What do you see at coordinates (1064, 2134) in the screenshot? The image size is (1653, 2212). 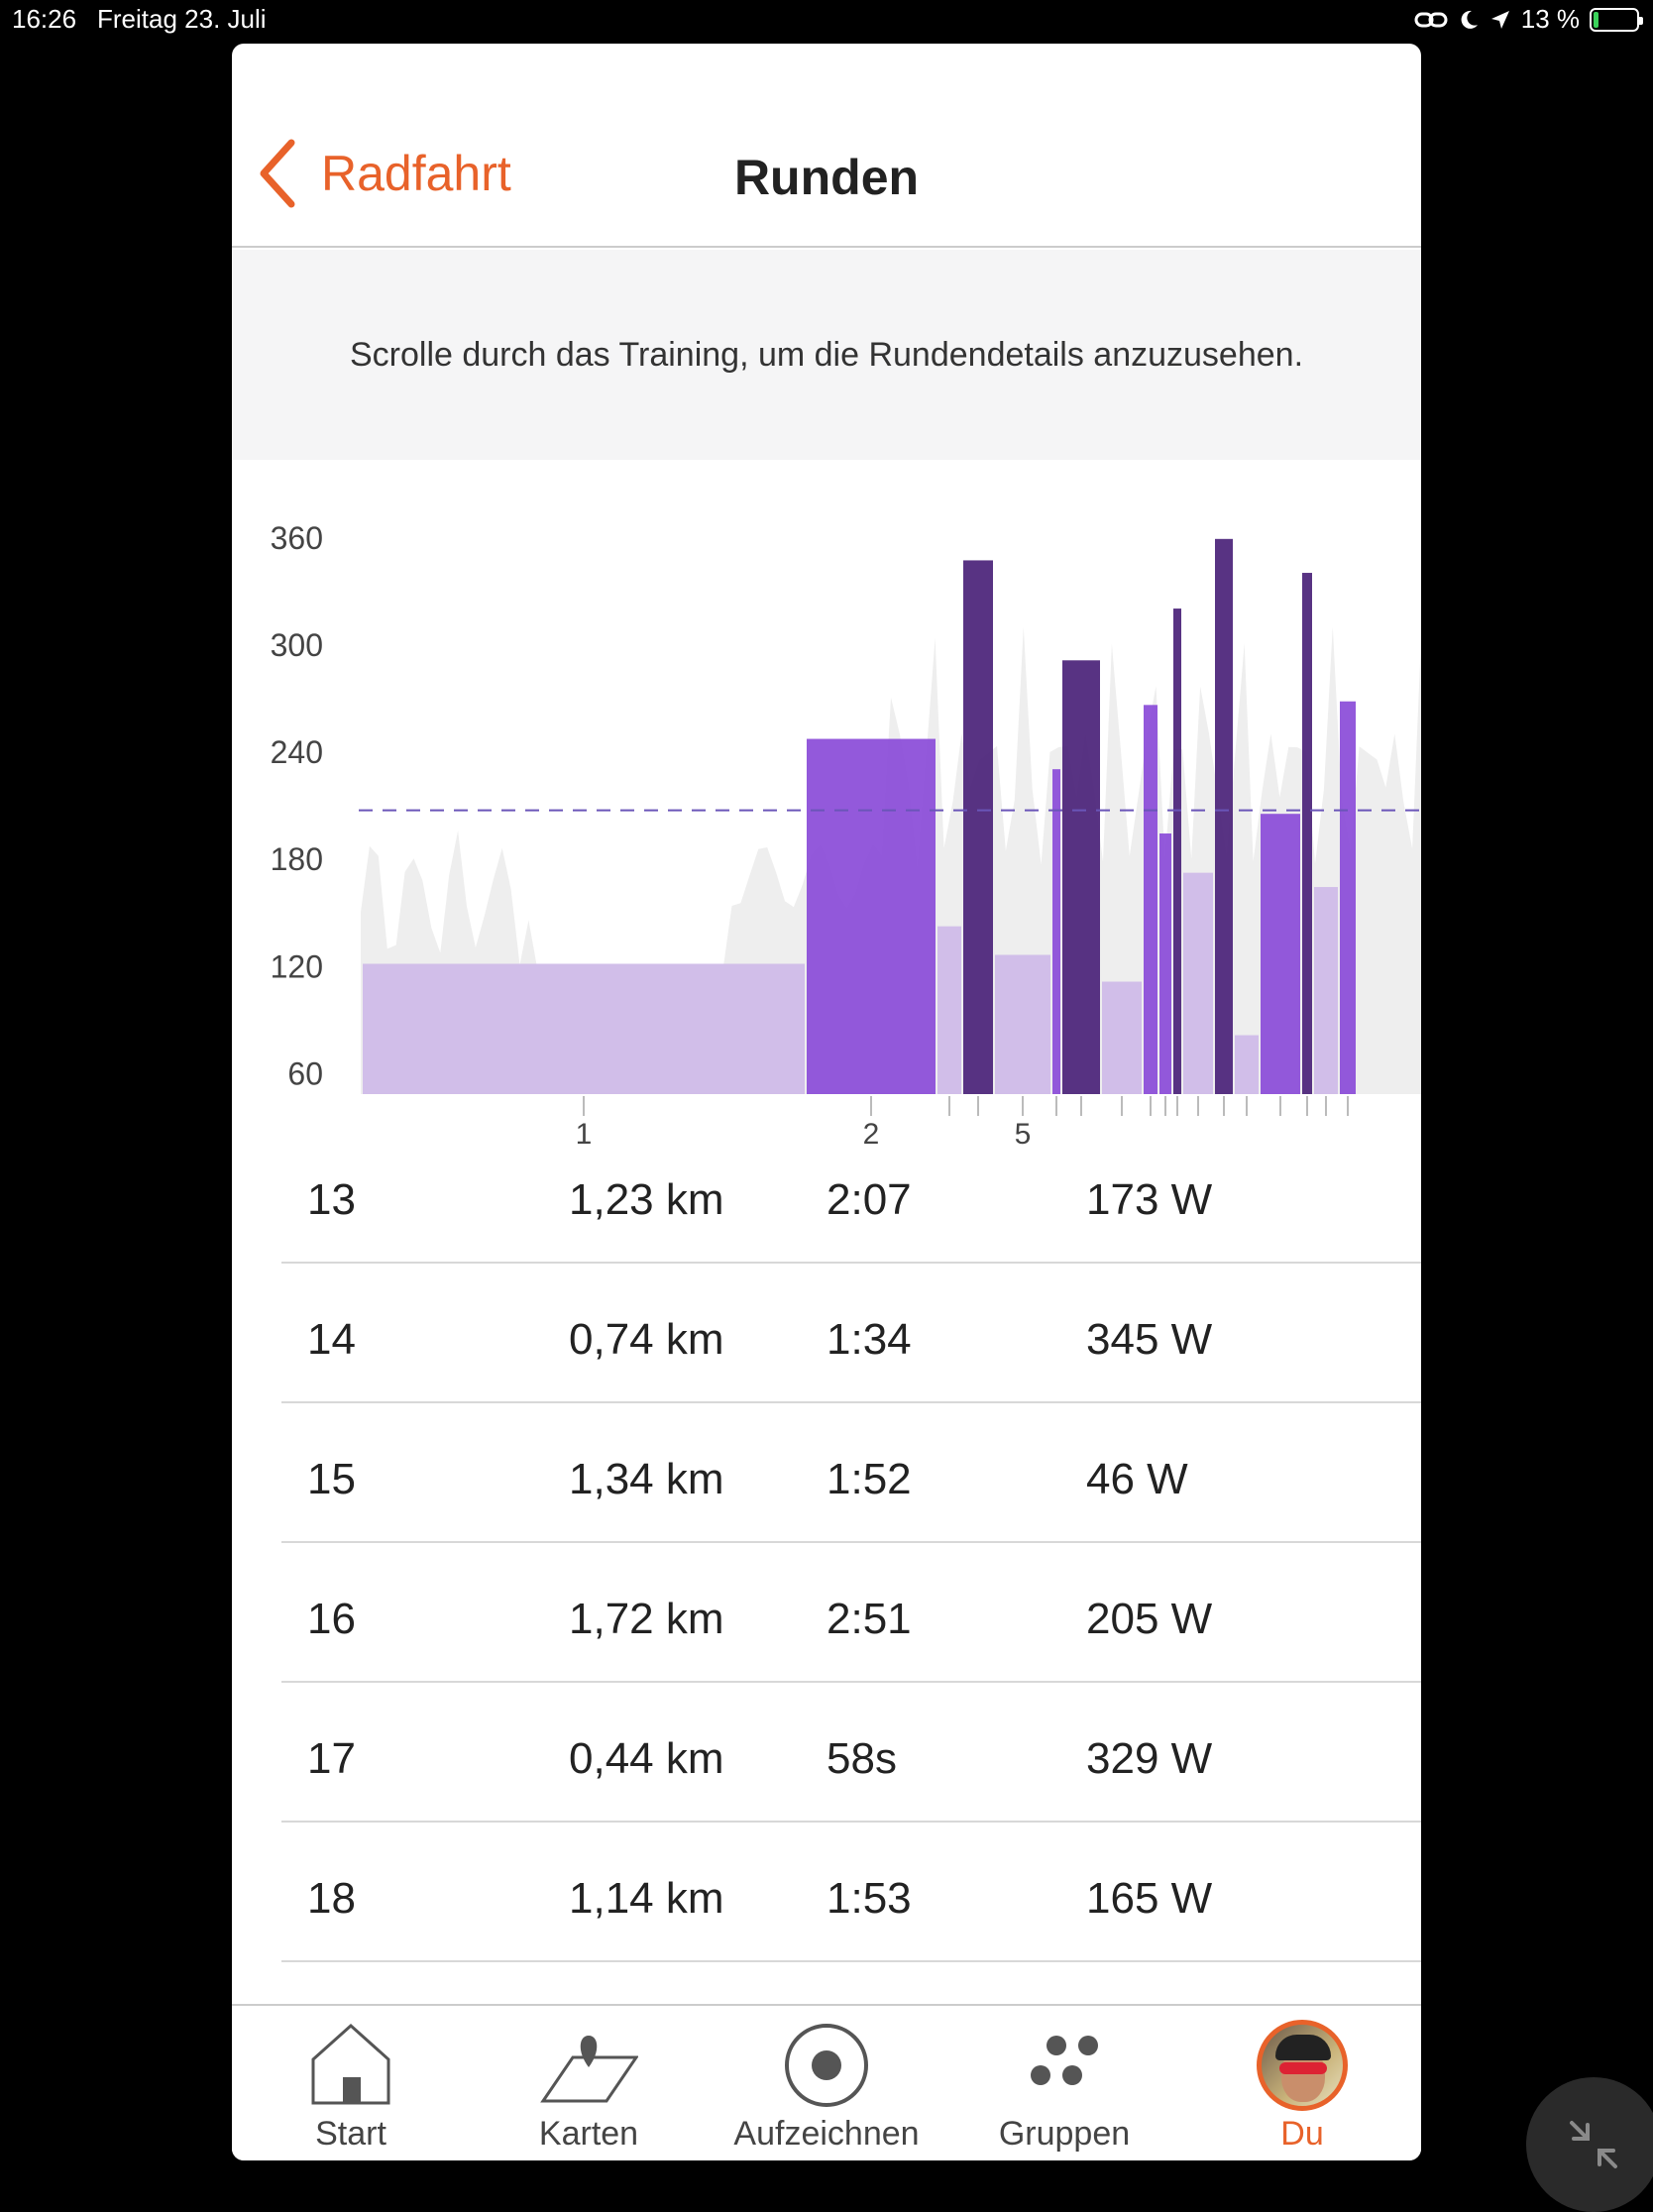 I see `tab-label: Gruppen` at bounding box center [1064, 2134].